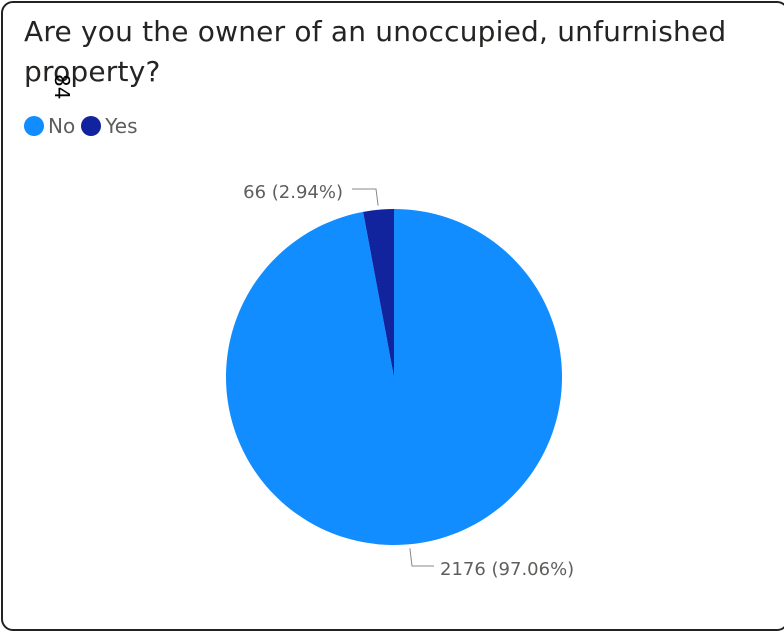 The height and width of the screenshot is (631, 784). I want to click on legend-item-yes: Yes, so click(109, 126).